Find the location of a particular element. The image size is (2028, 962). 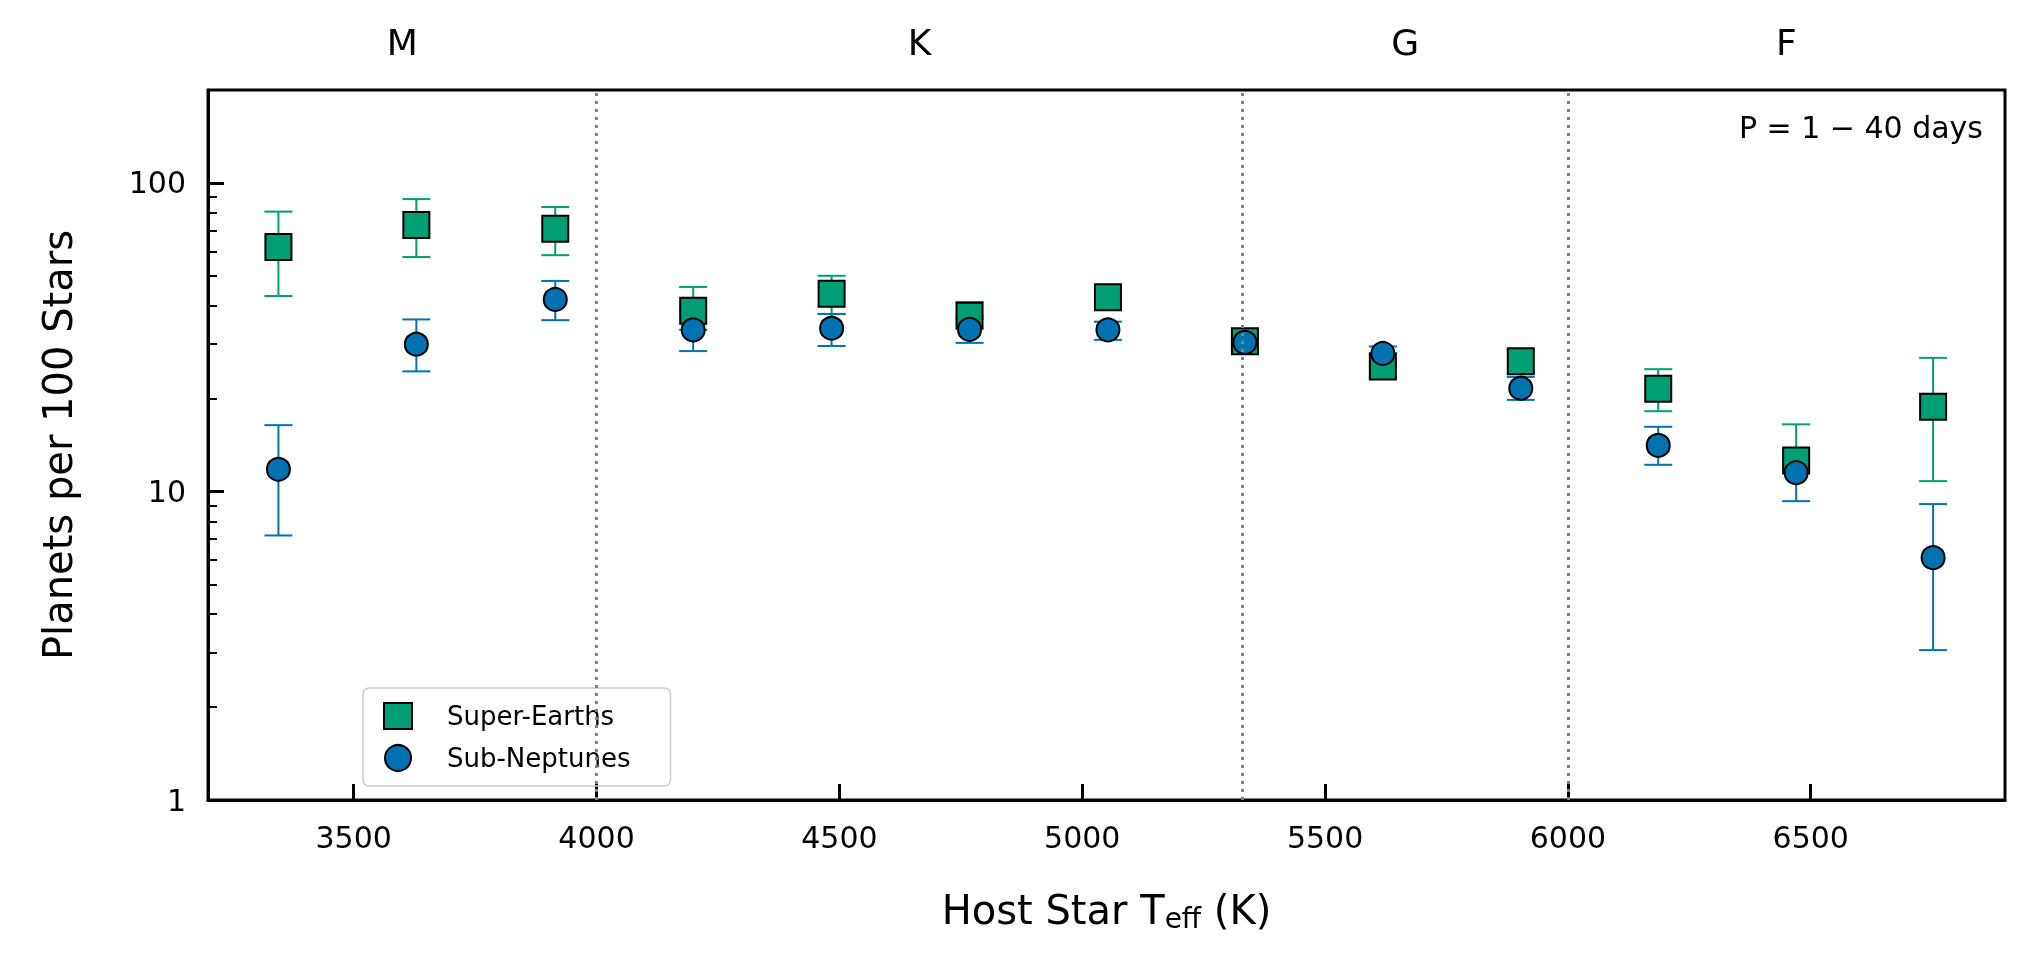

text: M is located at coordinates (402, 42).